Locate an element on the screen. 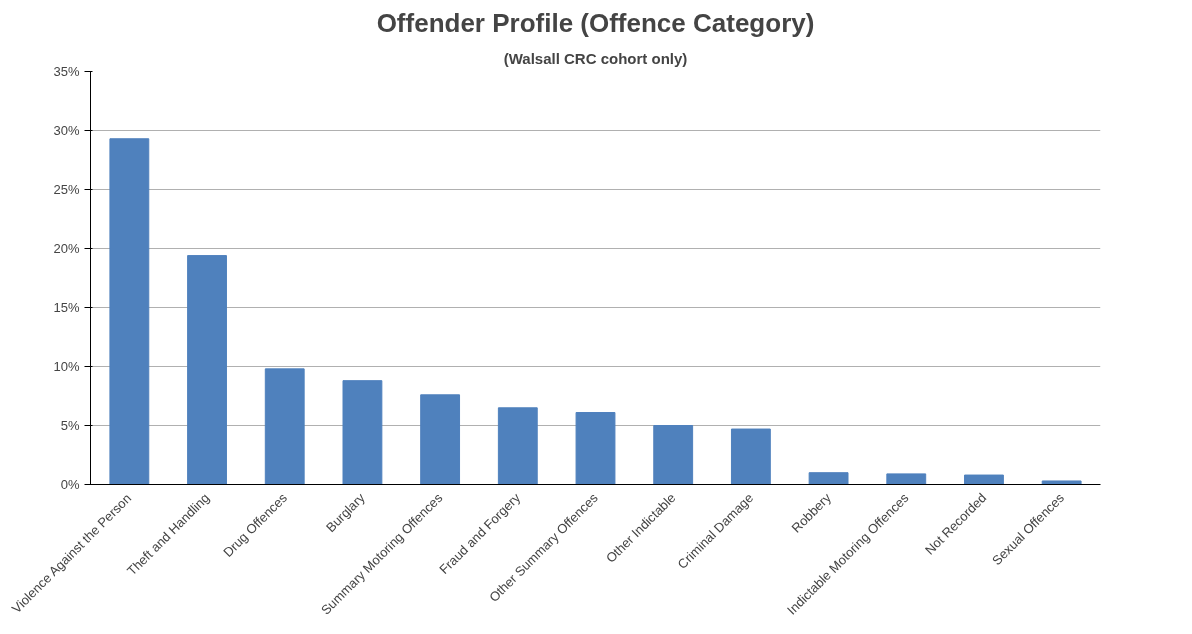 The width and height of the screenshot is (1192, 634). y-tick-label: 30% is located at coordinates (66, 130).